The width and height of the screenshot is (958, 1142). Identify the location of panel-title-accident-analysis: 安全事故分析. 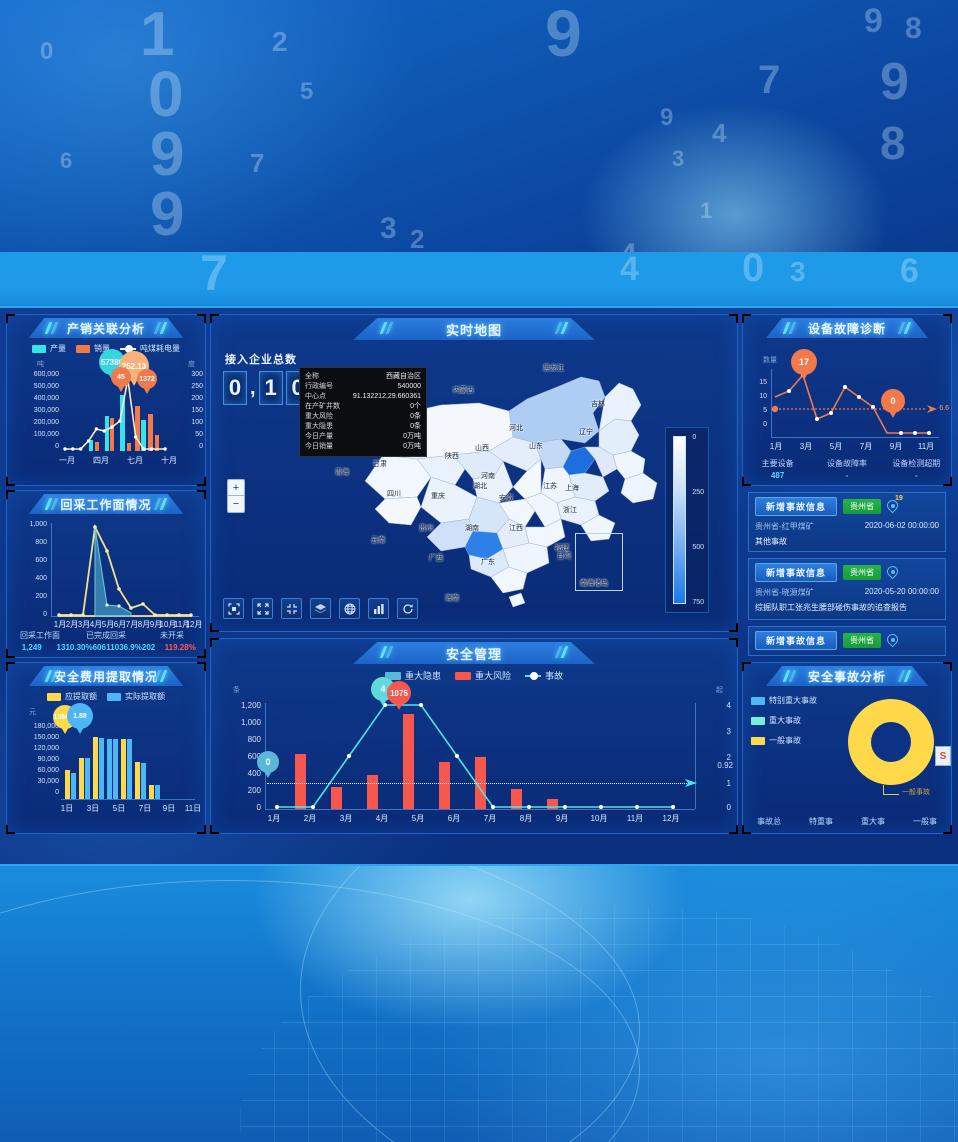
(847, 676).